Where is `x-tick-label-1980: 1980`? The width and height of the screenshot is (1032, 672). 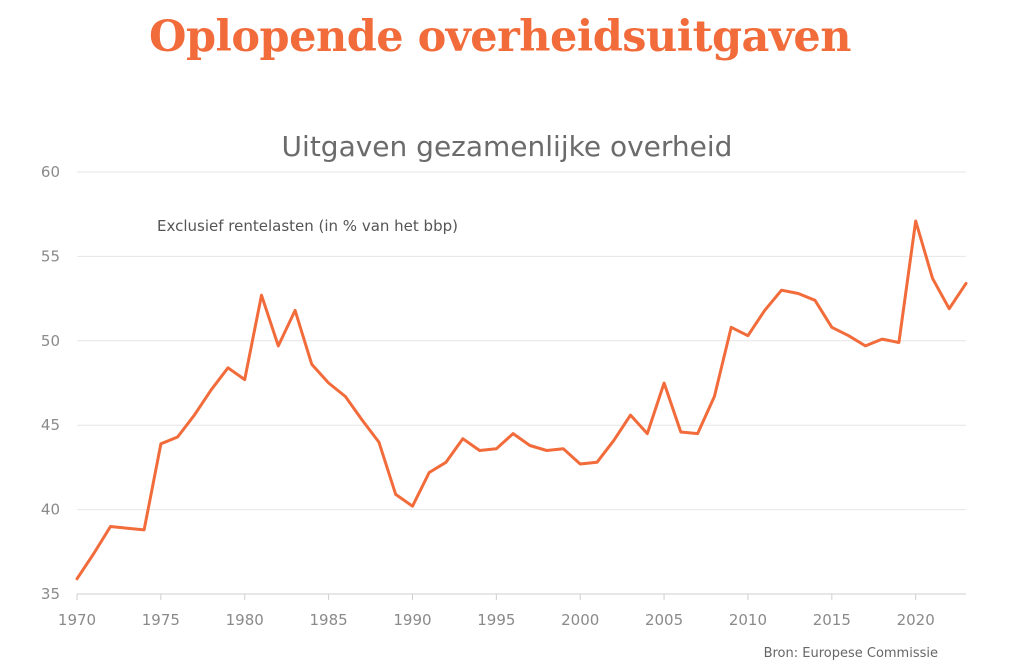 x-tick-label-1980: 1980 is located at coordinates (245, 620).